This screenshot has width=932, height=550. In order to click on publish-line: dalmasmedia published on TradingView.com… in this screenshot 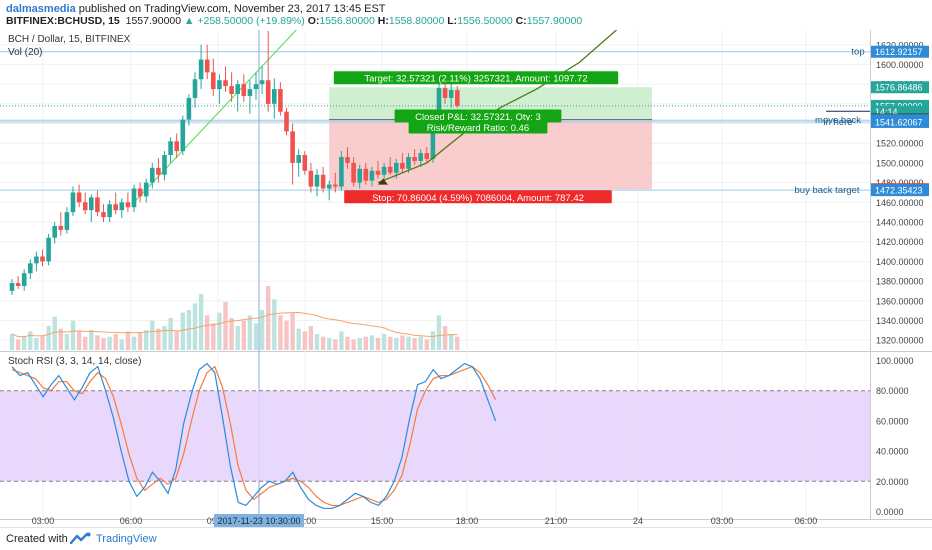, I will do `click(196, 9)`.